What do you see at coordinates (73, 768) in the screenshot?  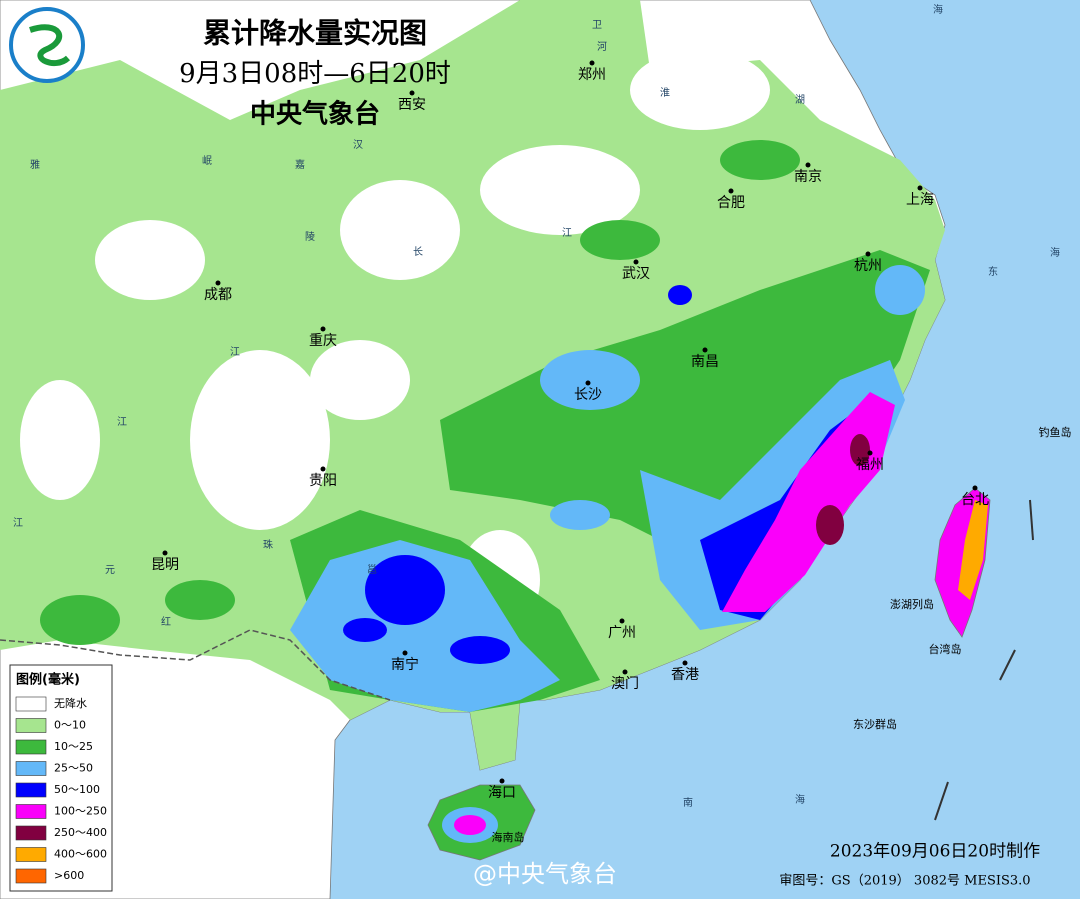 I see `legend-label: 25～50` at bounding box center [73, 768].